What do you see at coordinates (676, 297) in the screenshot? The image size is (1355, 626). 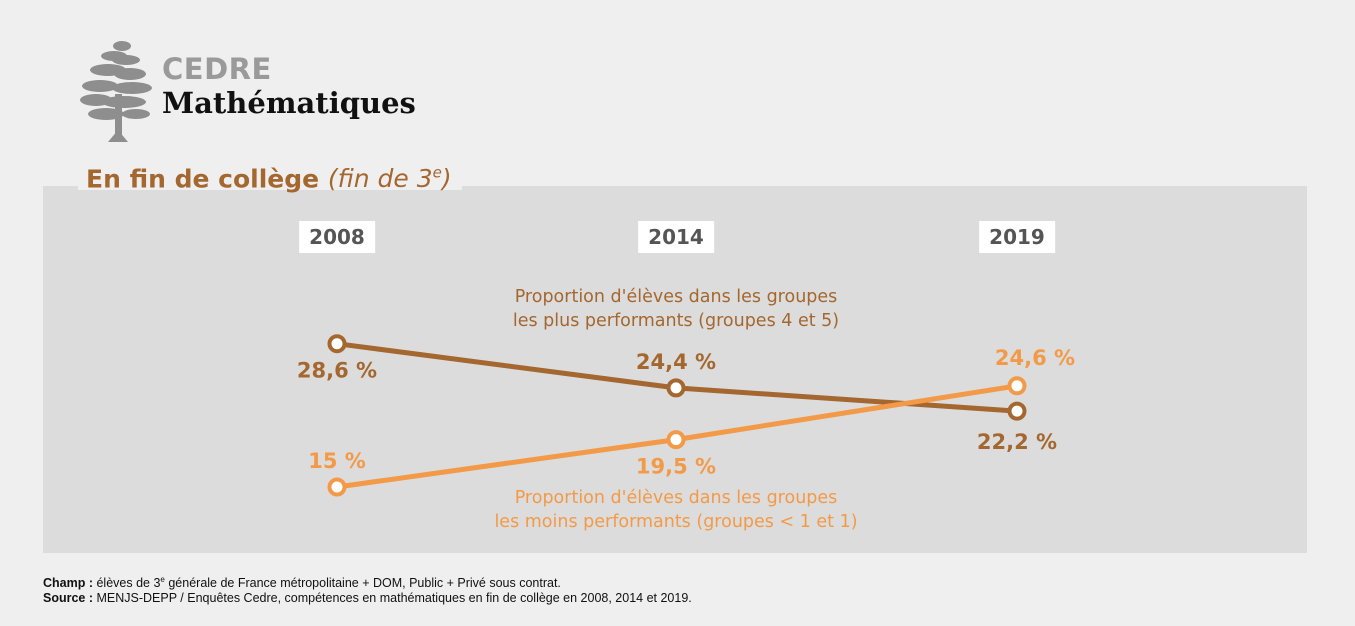 I see `series-1-label-line-1: Proportion d'élèves dans les groupes` at bounding box center [676, 297].